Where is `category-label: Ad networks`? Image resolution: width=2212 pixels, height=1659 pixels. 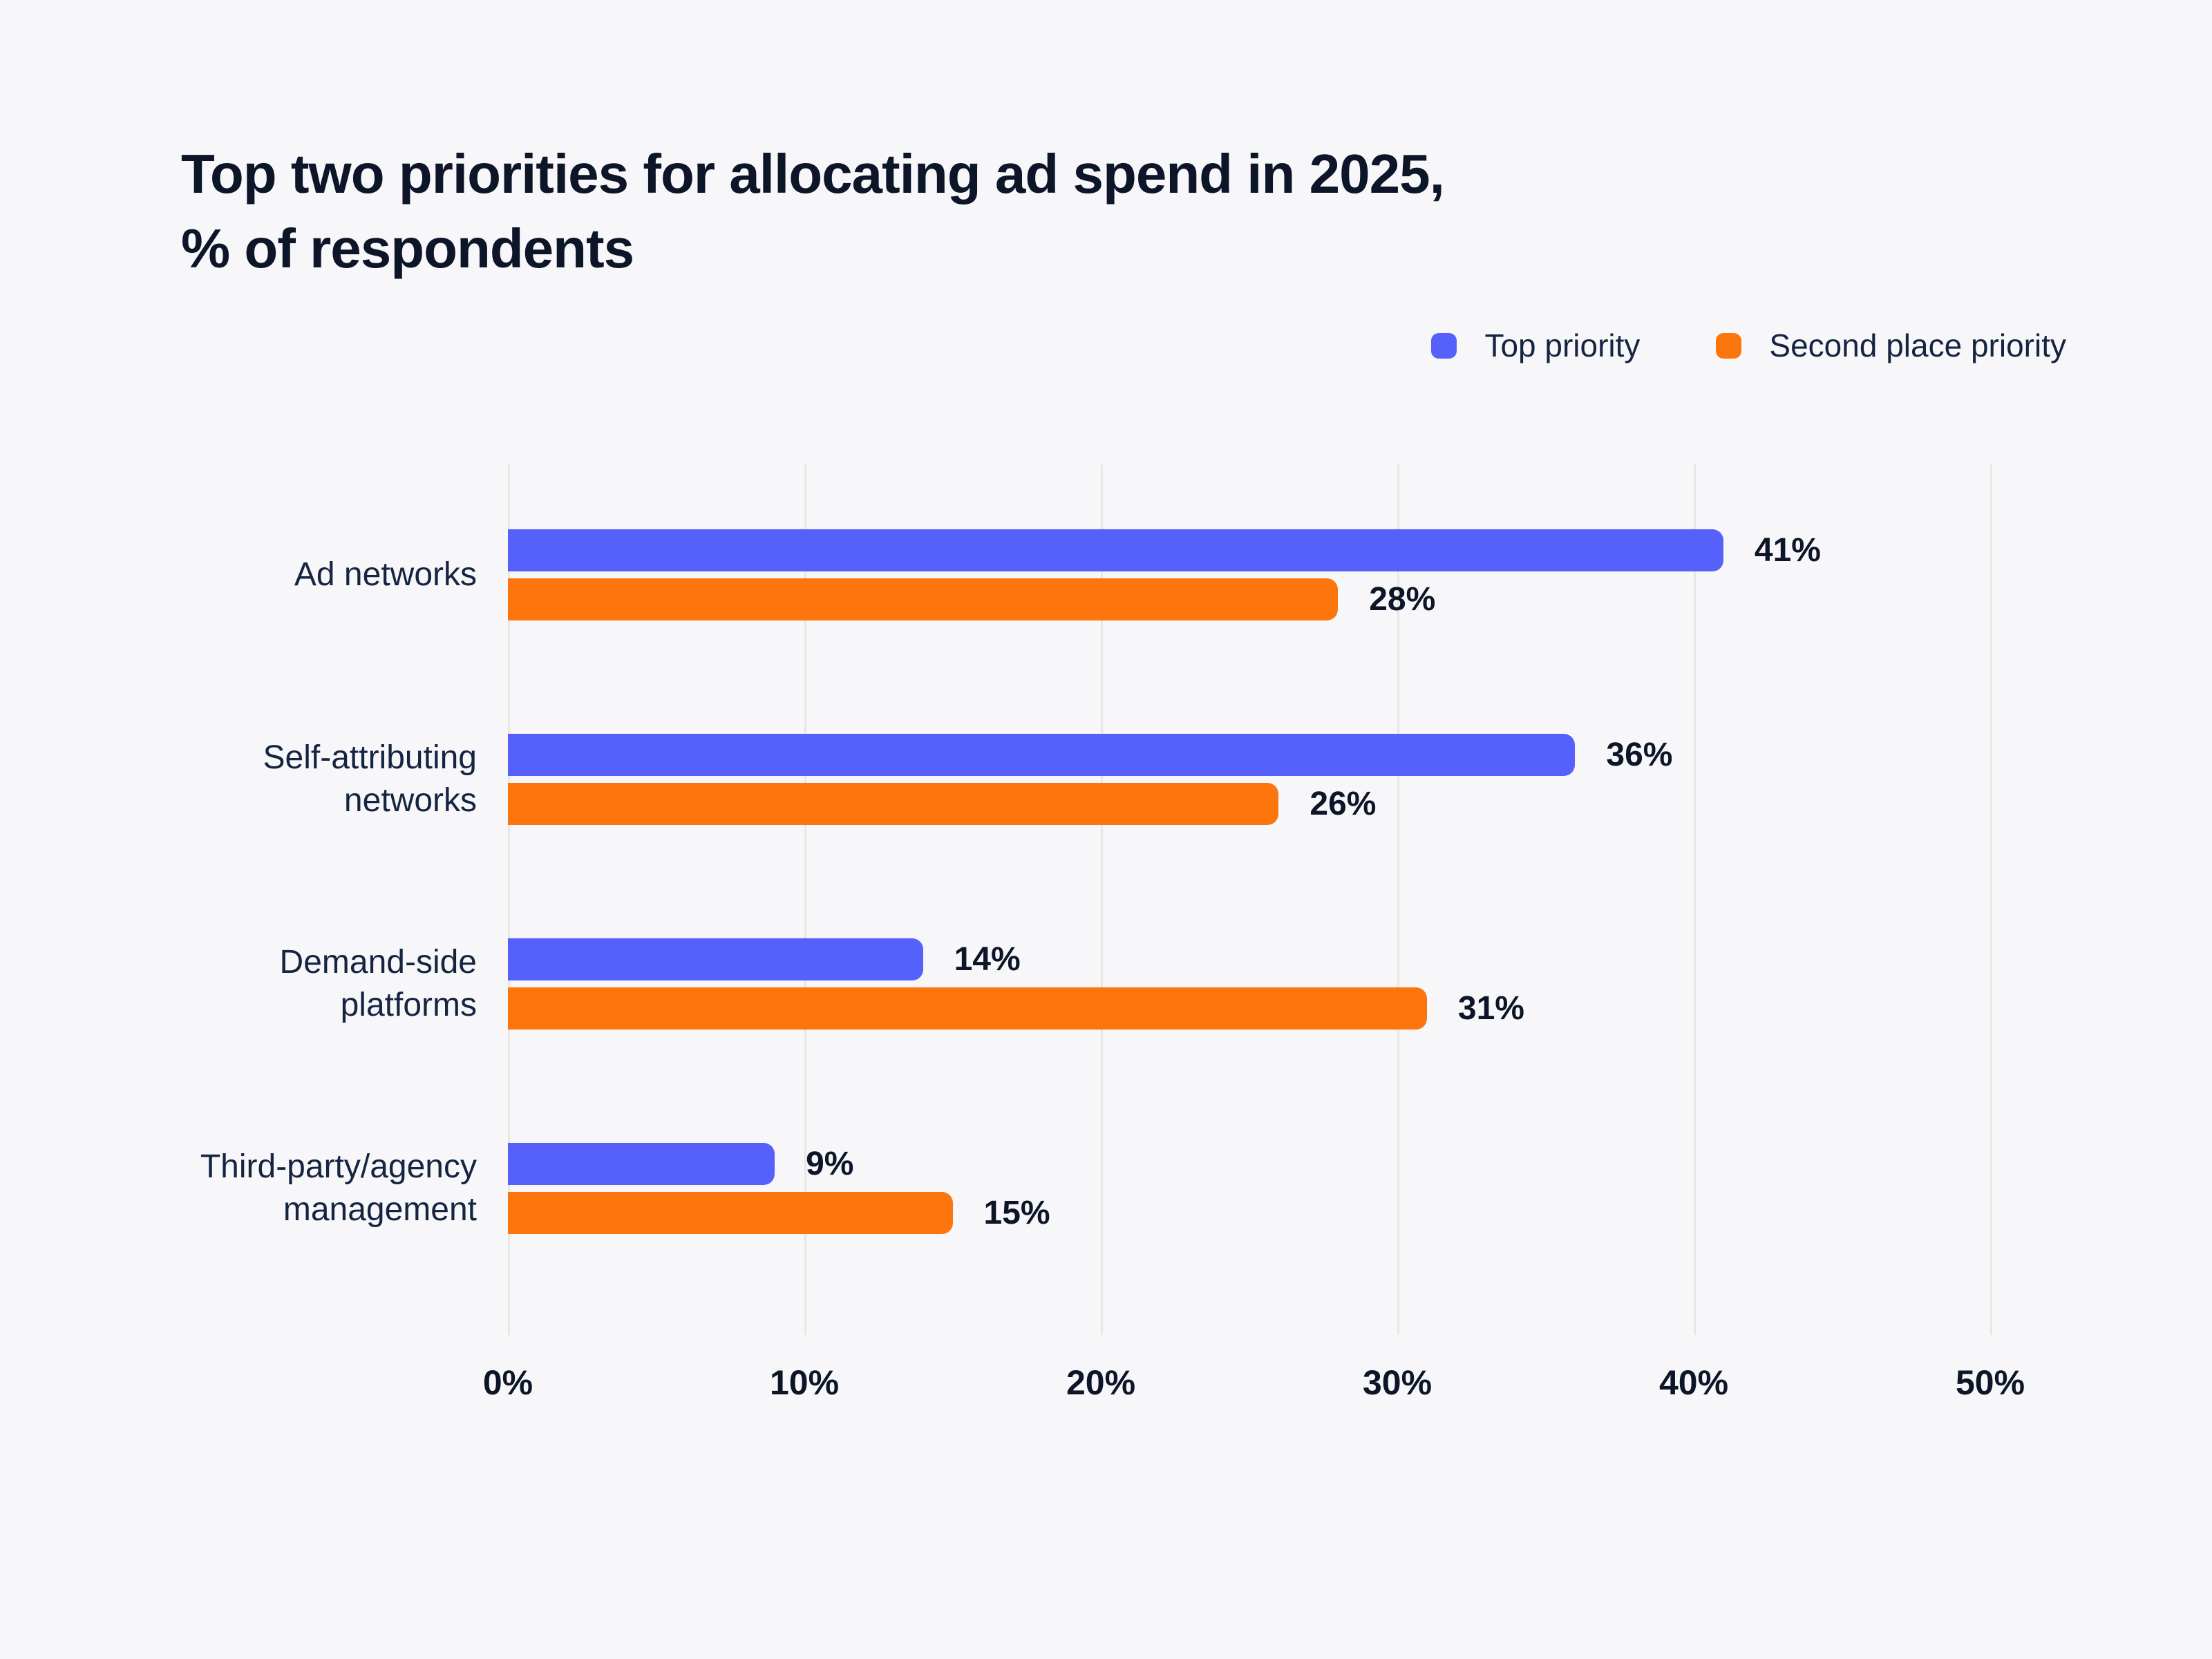
category-label: Ad networks is located at coordinates (385, 575).